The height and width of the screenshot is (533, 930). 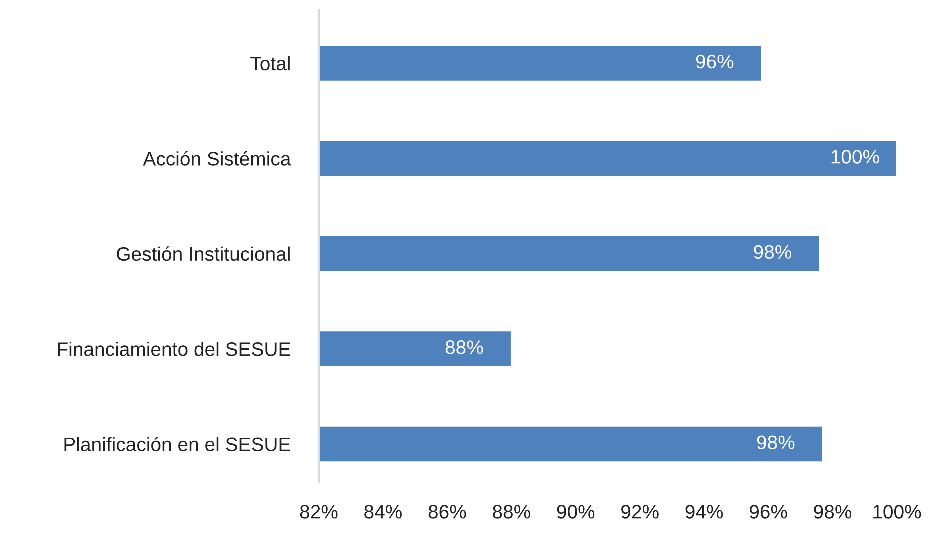 I want to click on y-tick-label: Planificación en el SESUE, so click(x=177, y=444).